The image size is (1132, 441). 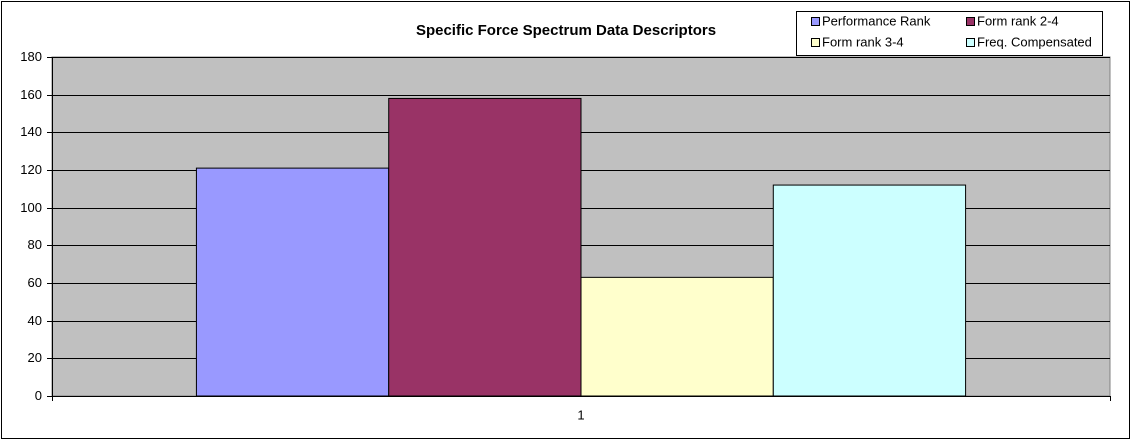 I want to click on y-tick-label: 20, so click(x=35, y=357).